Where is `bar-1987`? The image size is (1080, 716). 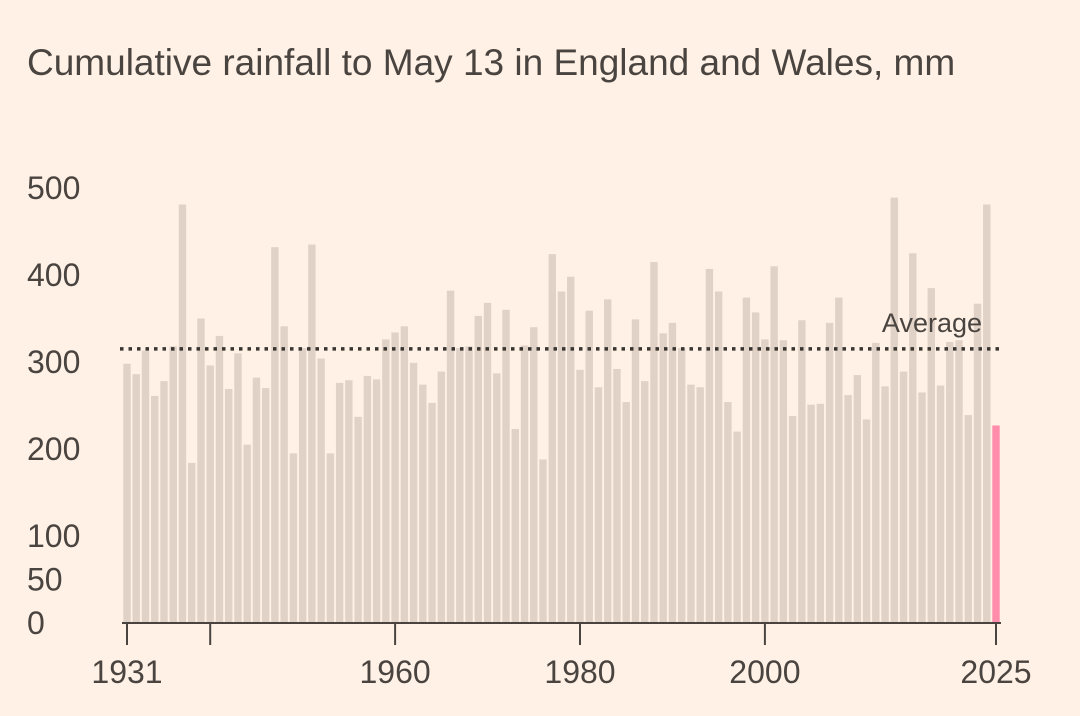 bar-1987 is located at coordinates (645, 502).